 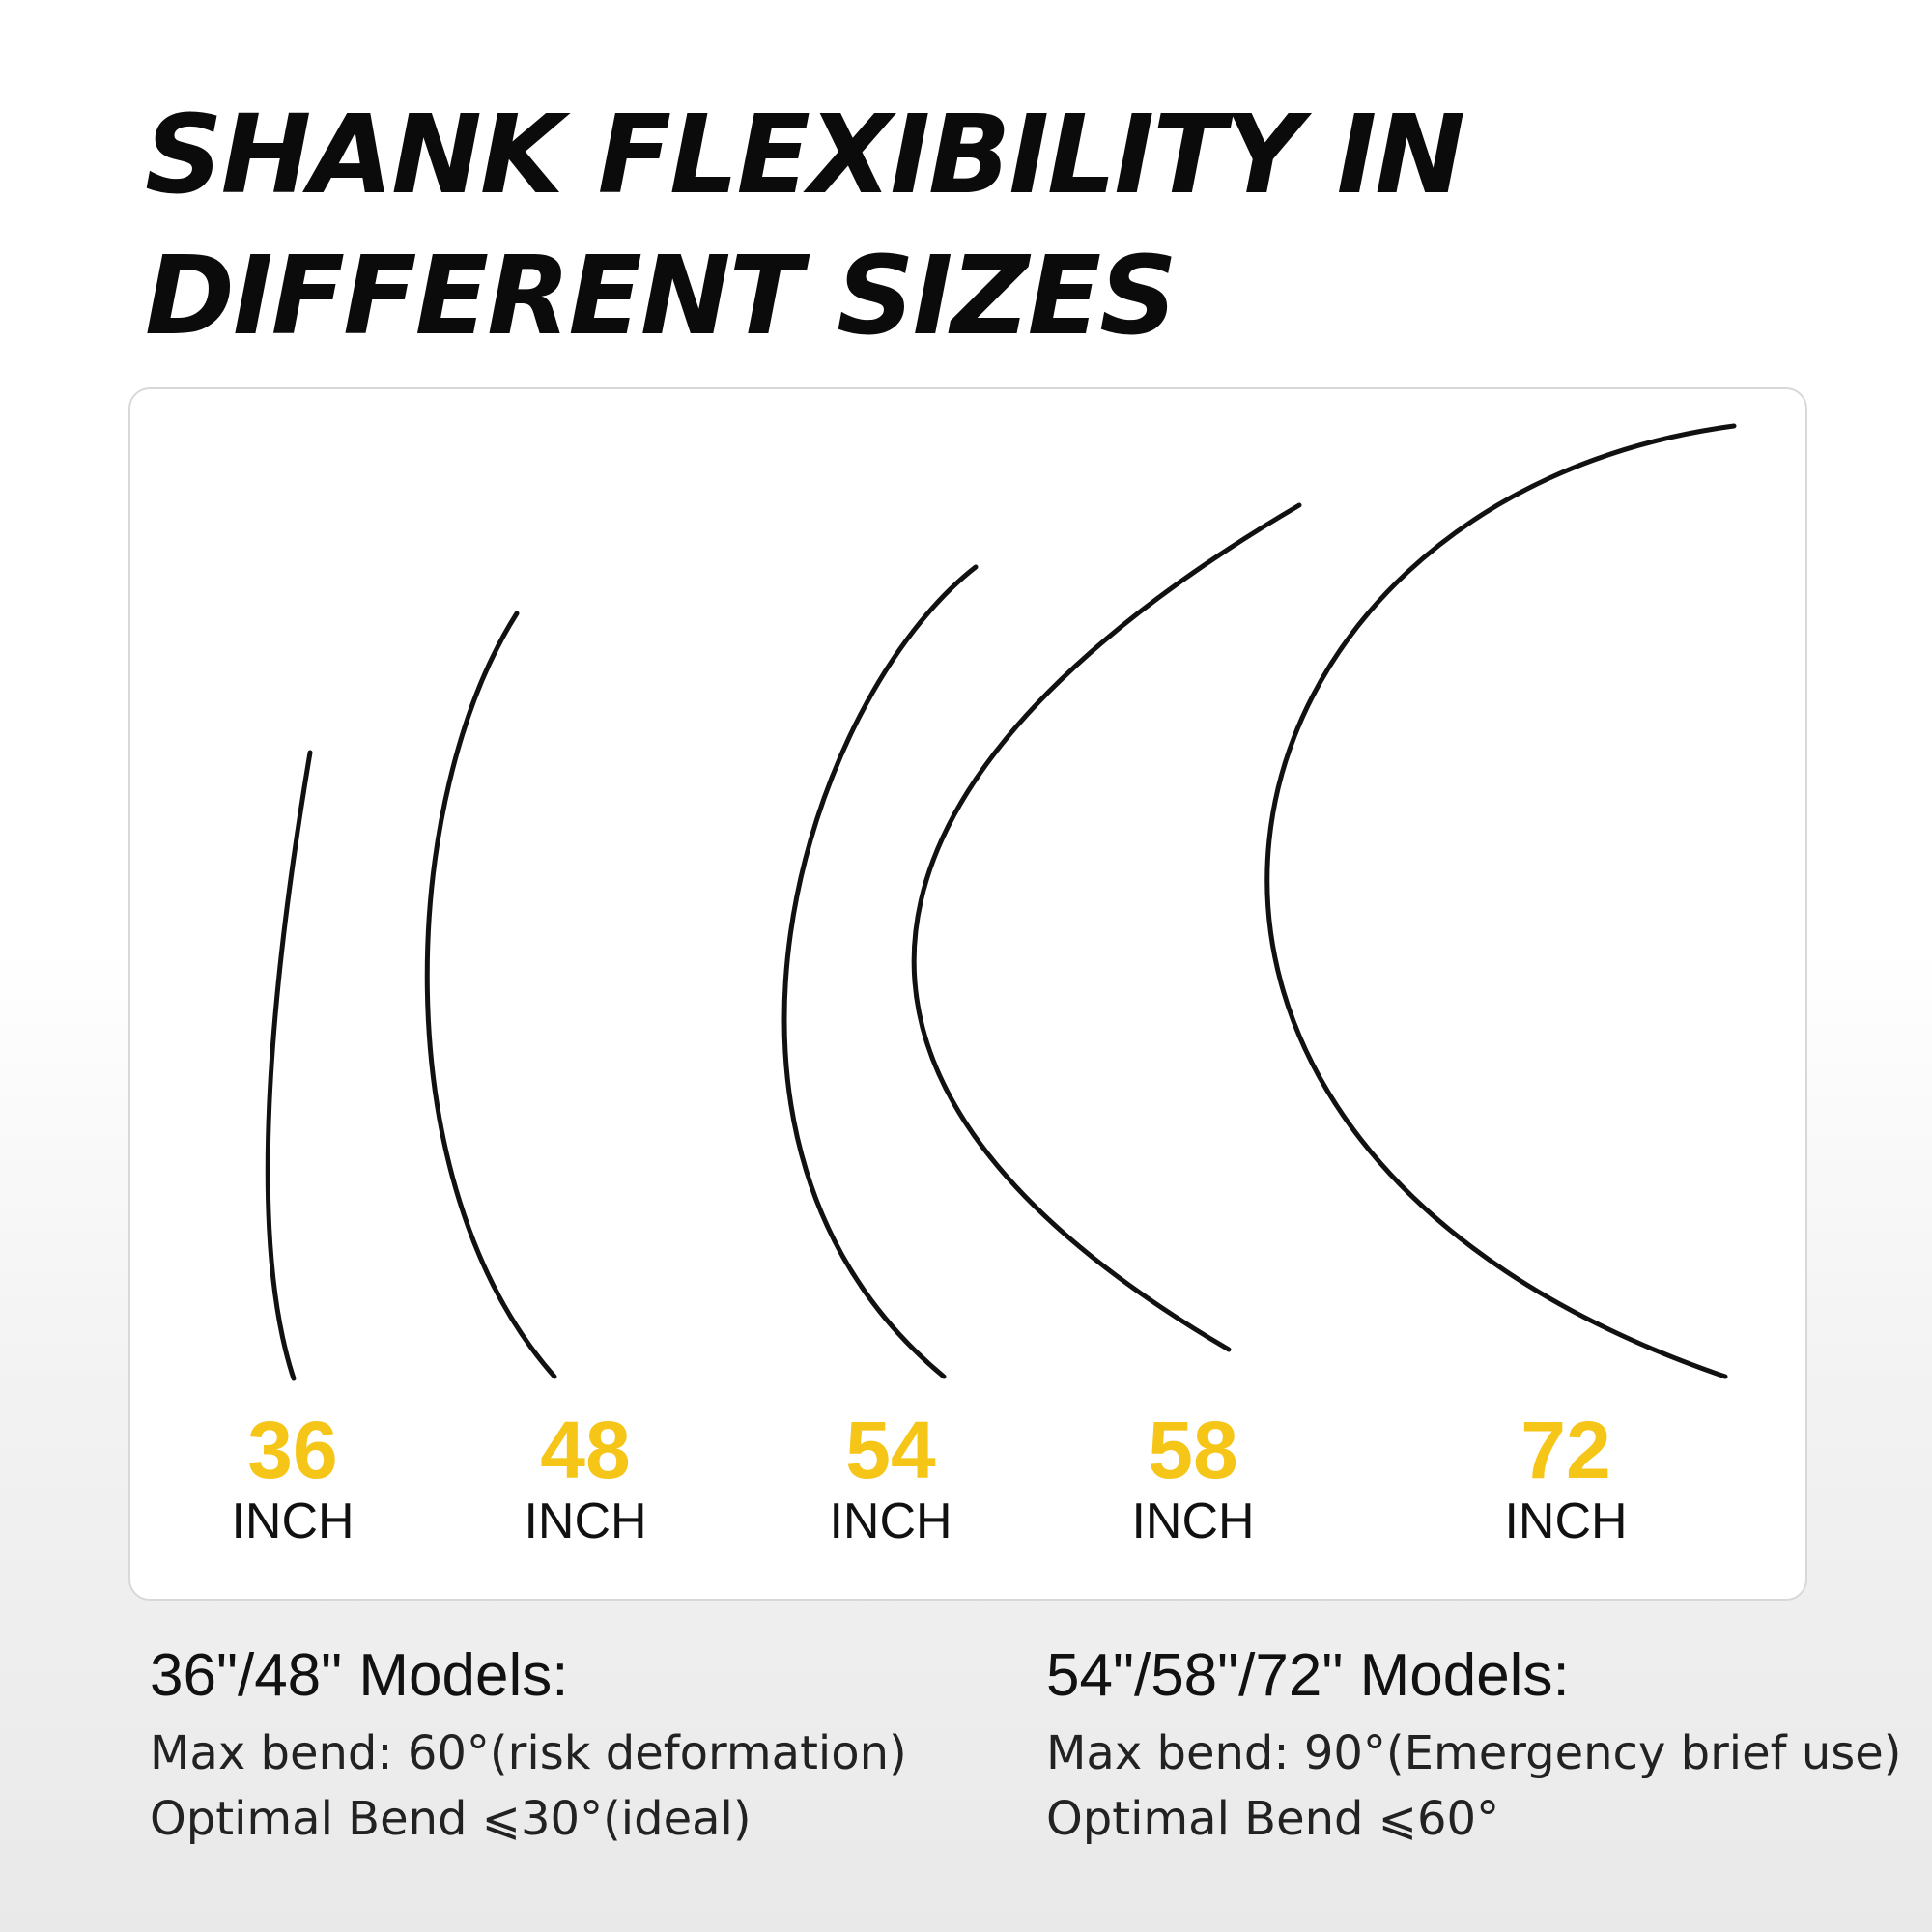 I want to click on spec-optimal-bend: Optimal Bend ⩽30°(ideal), so click(x=451, y=1819).